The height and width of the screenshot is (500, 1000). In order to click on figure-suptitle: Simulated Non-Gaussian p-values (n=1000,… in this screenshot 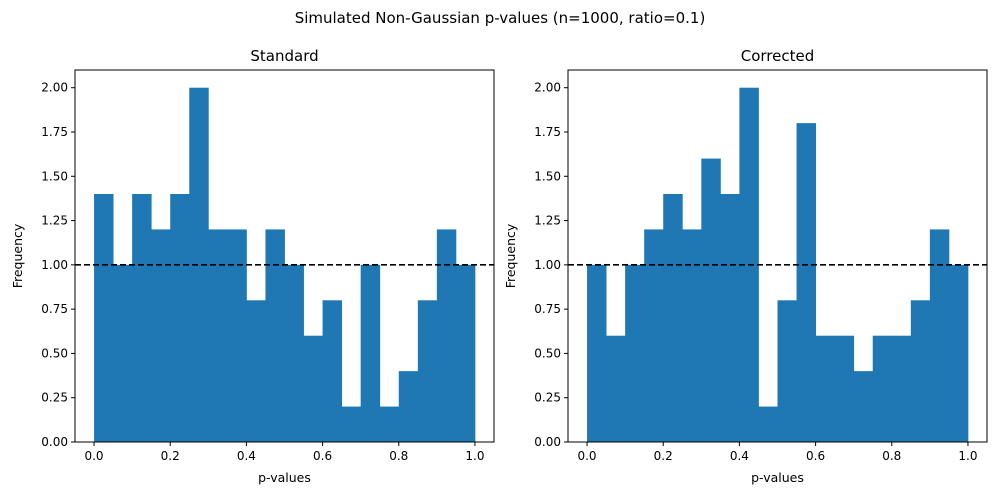, I will do `click(500, 18)`.